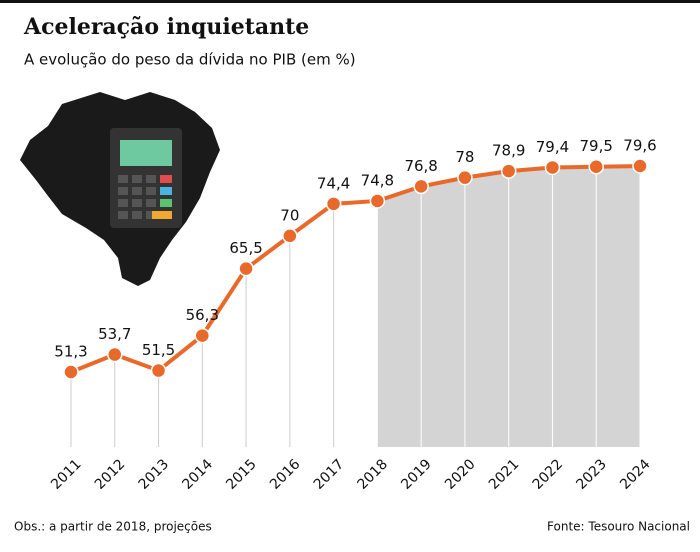 The width and height of the screenshot is (700, 552). What do you see at coordinates (241, 474) in the screenshot?
I see `x-tick-label: 2015` at bounding box center [241, 474].